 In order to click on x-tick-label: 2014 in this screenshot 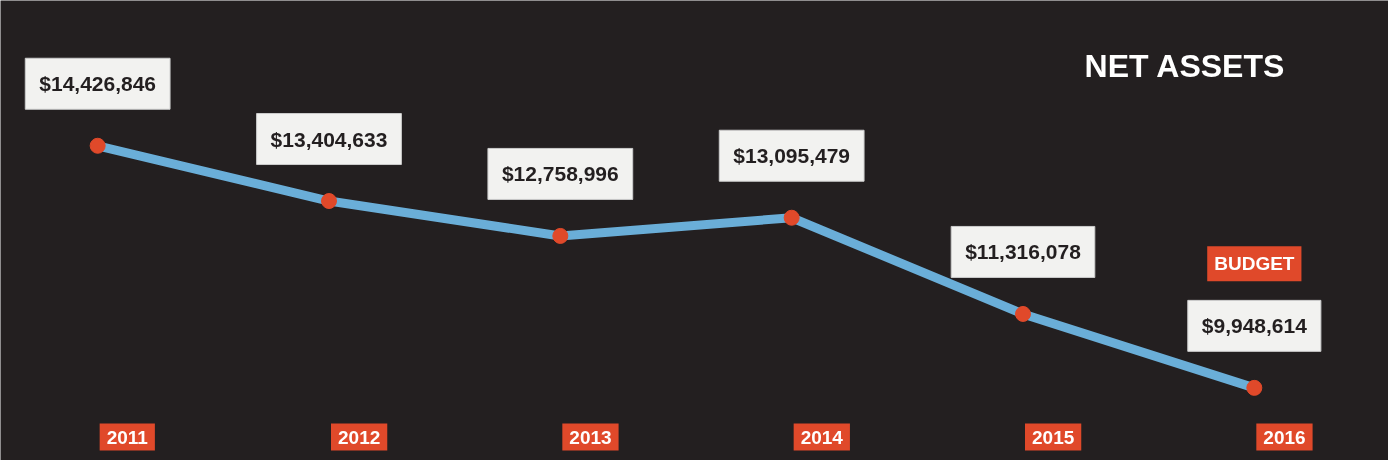, I will do `click(822, 437)`.